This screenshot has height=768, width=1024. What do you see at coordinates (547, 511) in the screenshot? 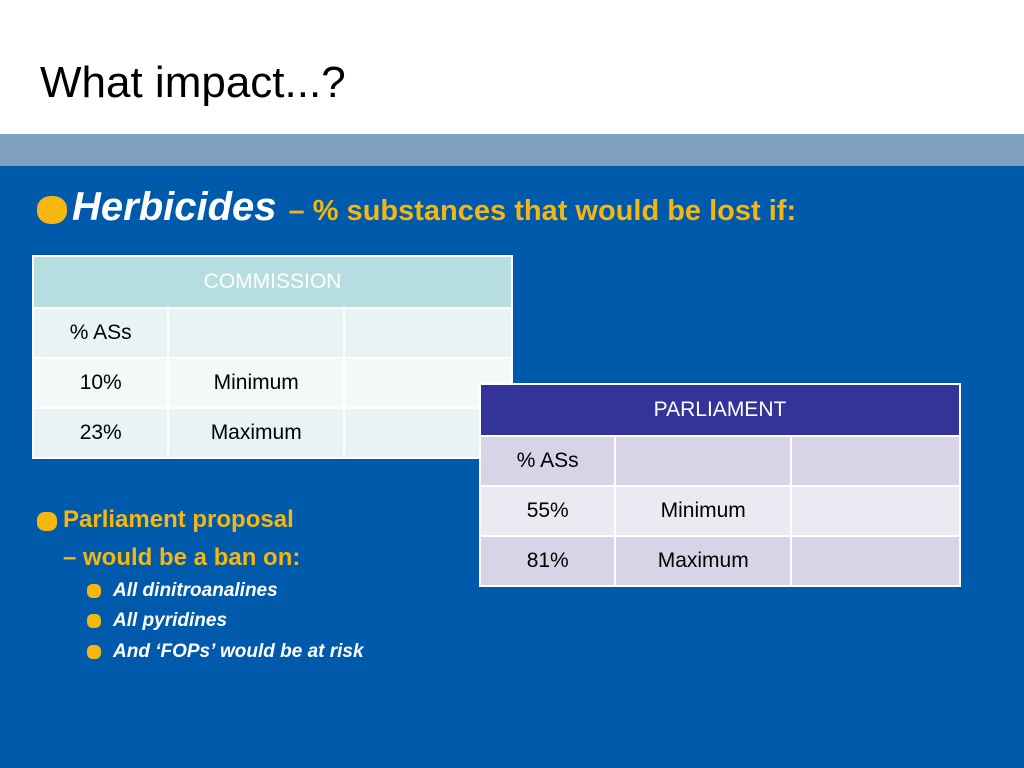
I see `table-cell: 55%` at bounding box center [547, 511].